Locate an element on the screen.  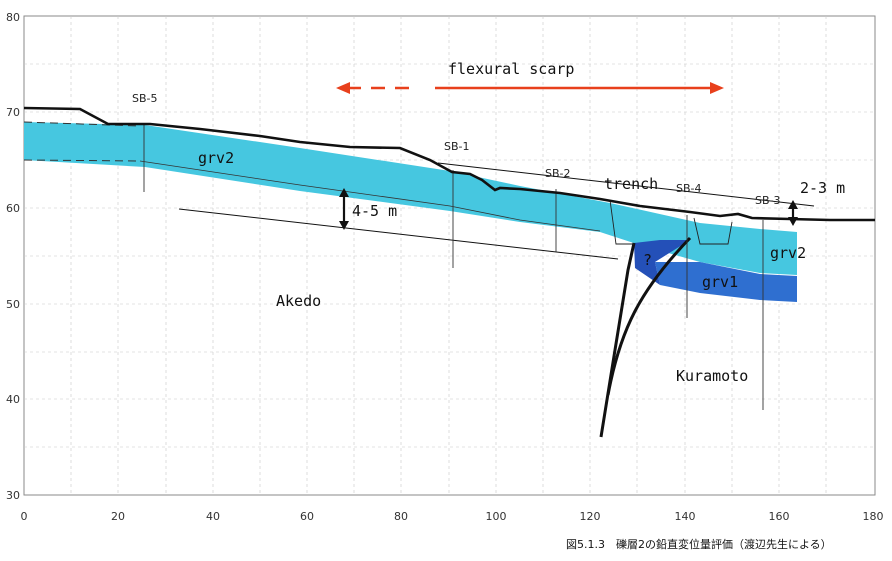
y-tick-label: 40 is located at coordinates (13, 399).